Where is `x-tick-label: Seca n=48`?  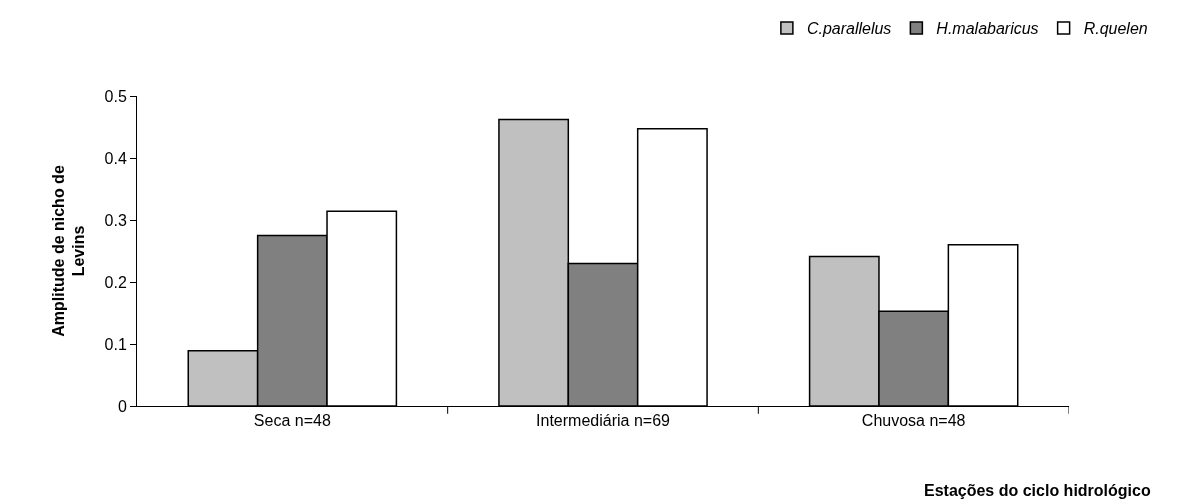 x-tick-label: Seca n=48 is located at coordinates (292, 421).